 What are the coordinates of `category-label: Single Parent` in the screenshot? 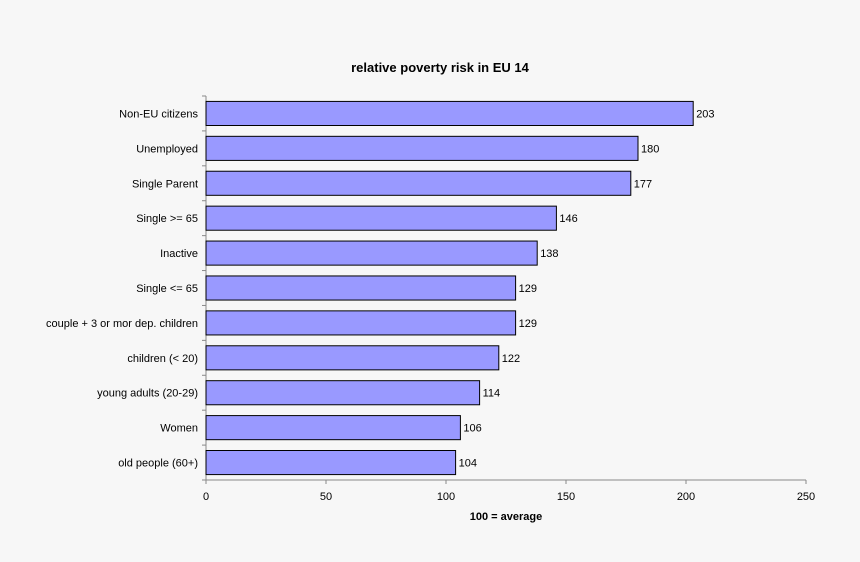 It's located at (165, 184).